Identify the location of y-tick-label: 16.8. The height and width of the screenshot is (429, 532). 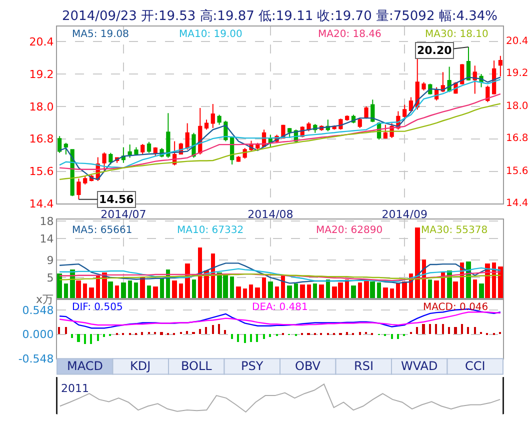
(41, 139).